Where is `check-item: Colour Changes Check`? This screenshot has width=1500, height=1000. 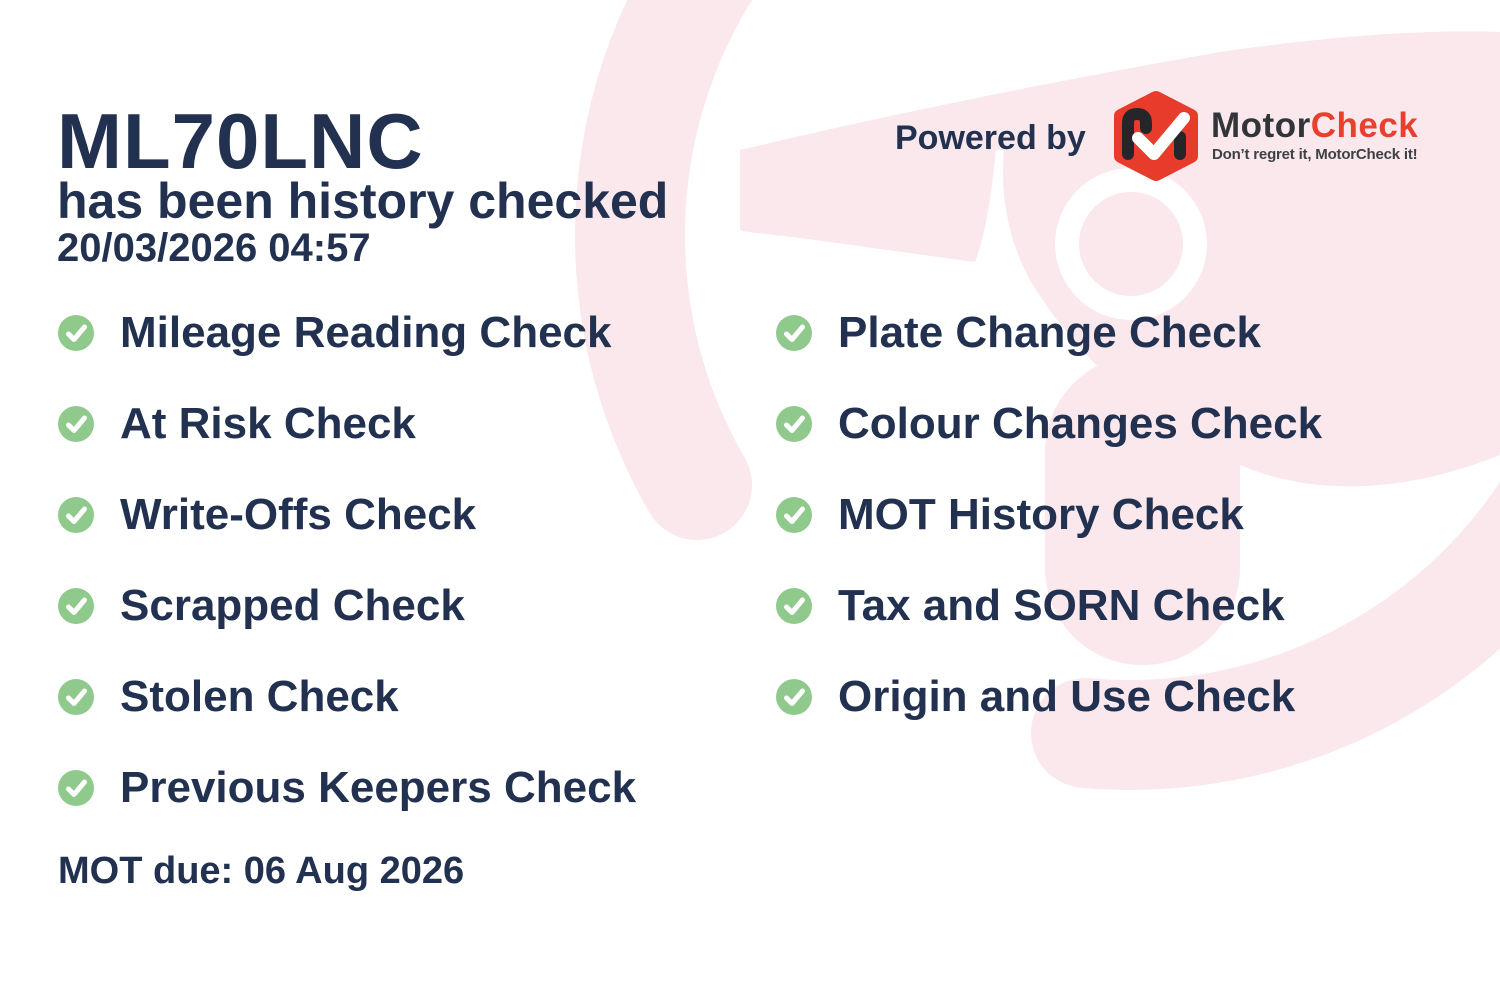 check-item: Colour Changes Check is located at coordinates (1049, 424).